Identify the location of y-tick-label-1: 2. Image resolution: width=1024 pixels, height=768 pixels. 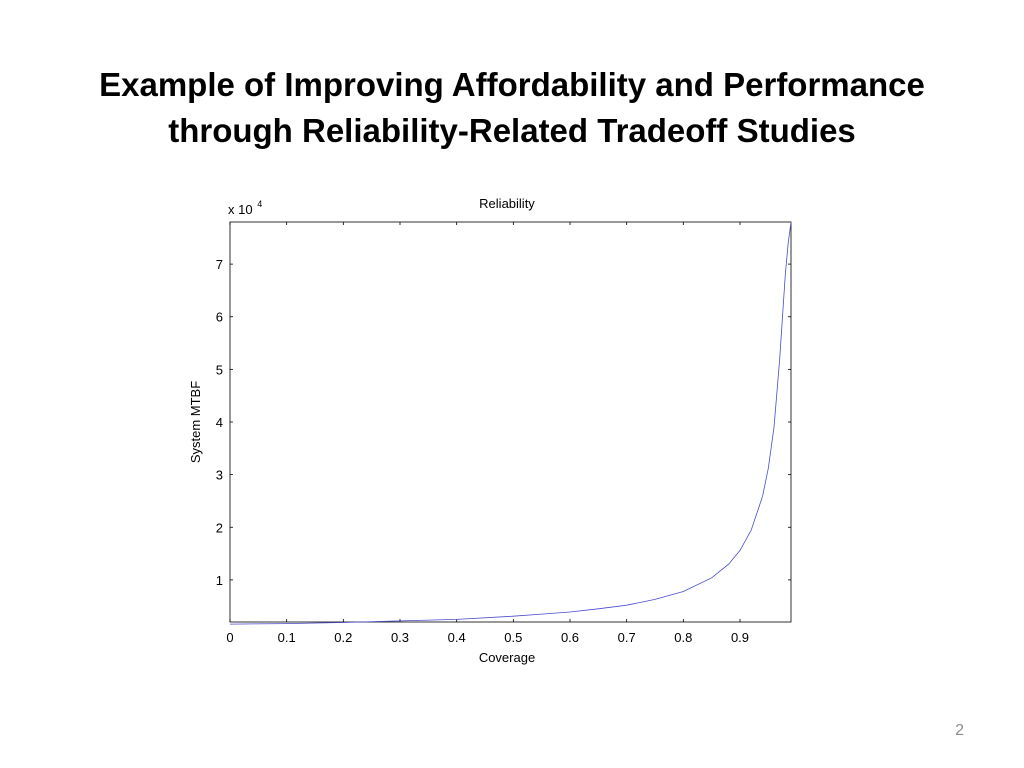
(219, 527).